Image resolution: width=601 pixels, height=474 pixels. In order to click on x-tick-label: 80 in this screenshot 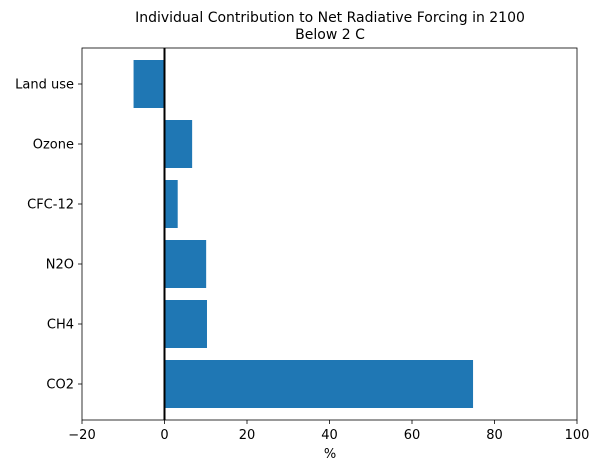, I will do `click(494, 435)`.